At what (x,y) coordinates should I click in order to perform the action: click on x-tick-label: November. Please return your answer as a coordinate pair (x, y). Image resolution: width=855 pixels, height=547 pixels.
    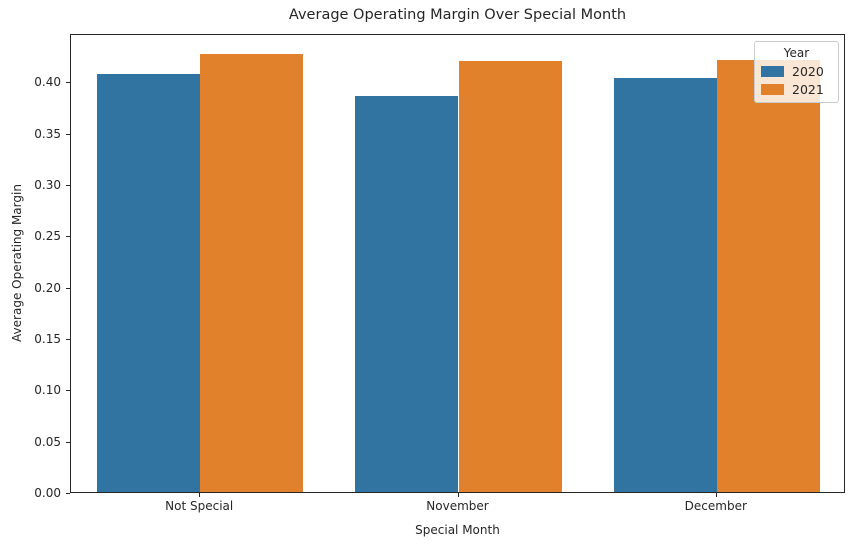
    Looking at the image, I should click on (457, 506).